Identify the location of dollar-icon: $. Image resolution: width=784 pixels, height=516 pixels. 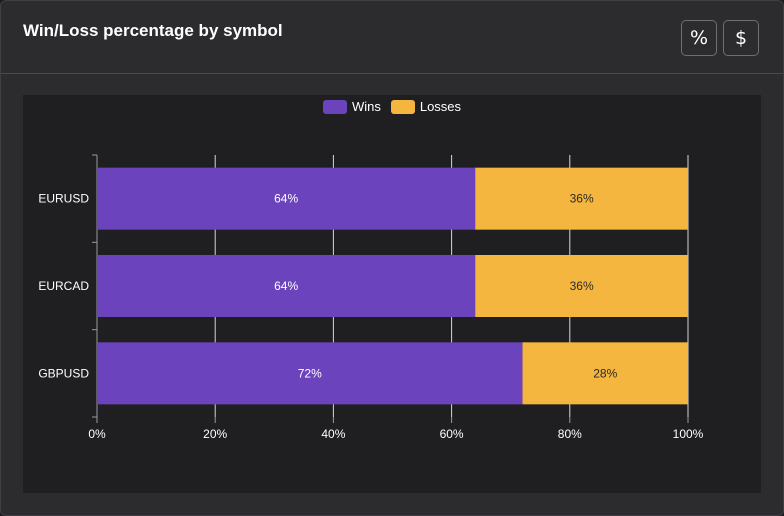
(741, 38).